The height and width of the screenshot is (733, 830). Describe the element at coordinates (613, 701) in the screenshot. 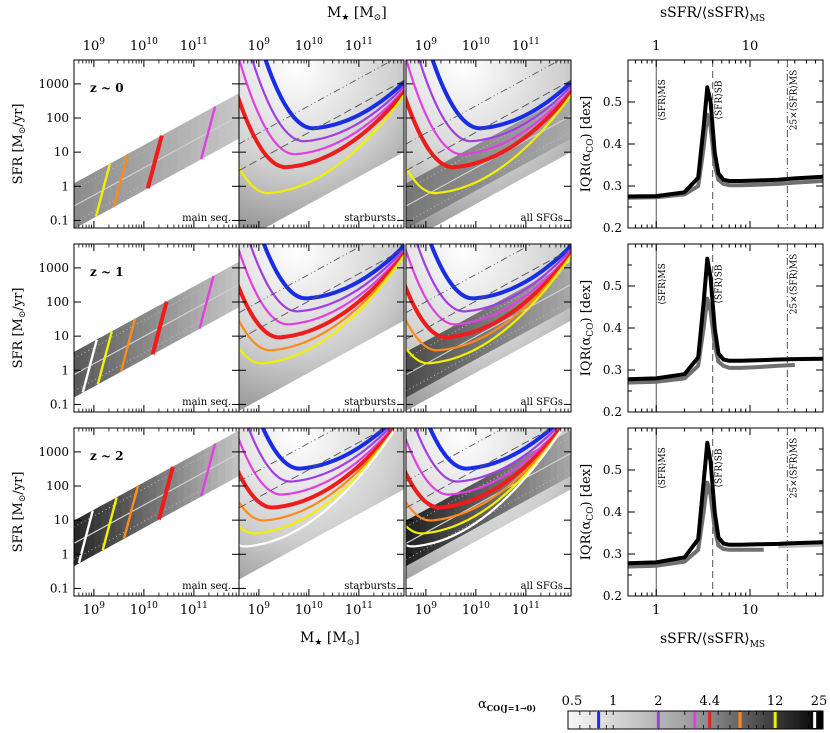

I see `colorbar-tick-label: 1` at that location.